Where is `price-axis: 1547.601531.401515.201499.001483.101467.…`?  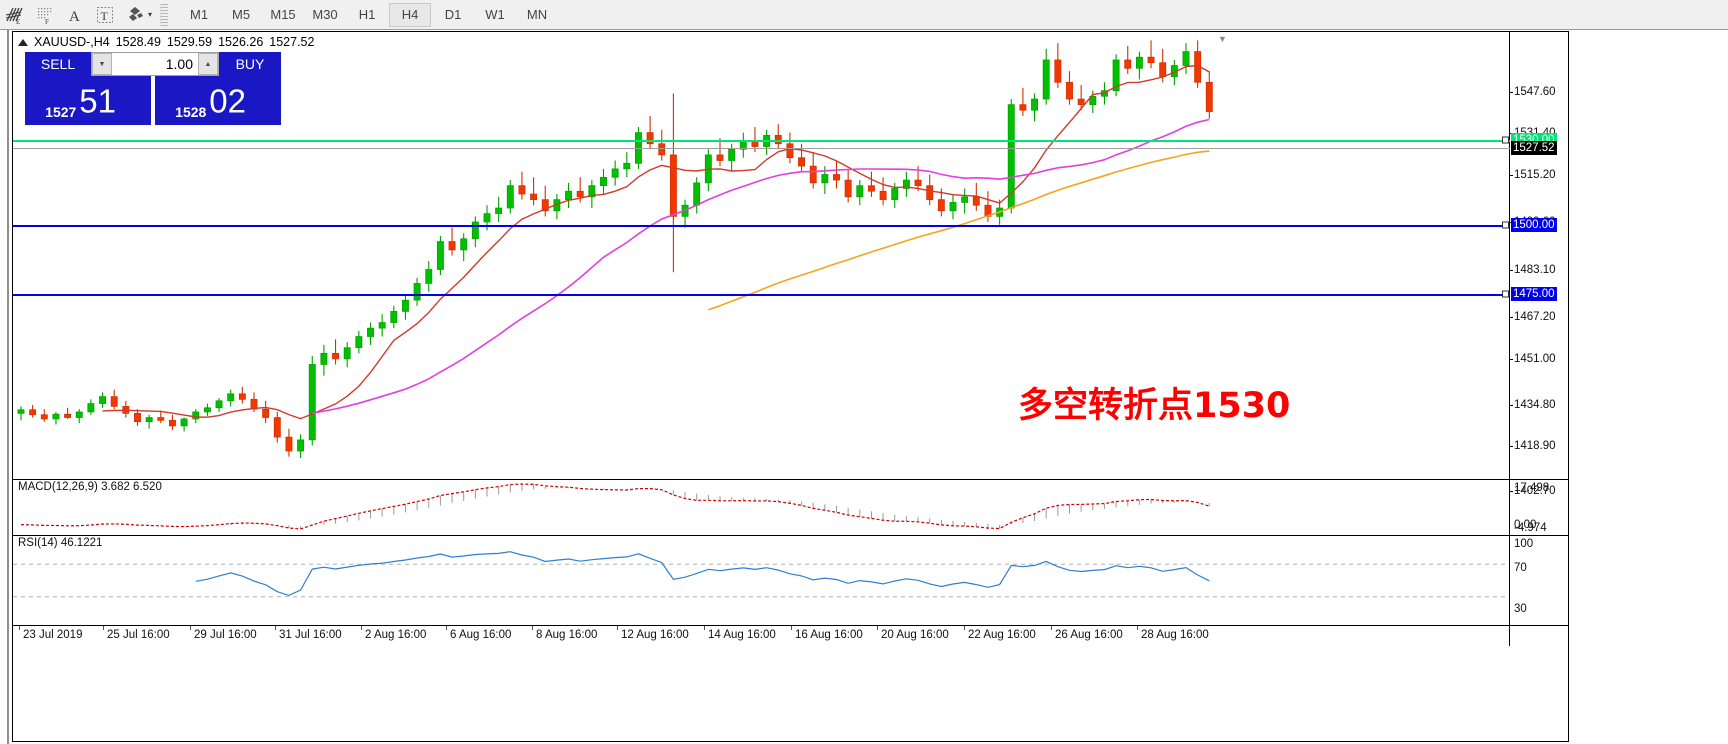 price-axis: 1547.601531.401515.201499.001483.101467.… is located at coordinates (1538, 264).